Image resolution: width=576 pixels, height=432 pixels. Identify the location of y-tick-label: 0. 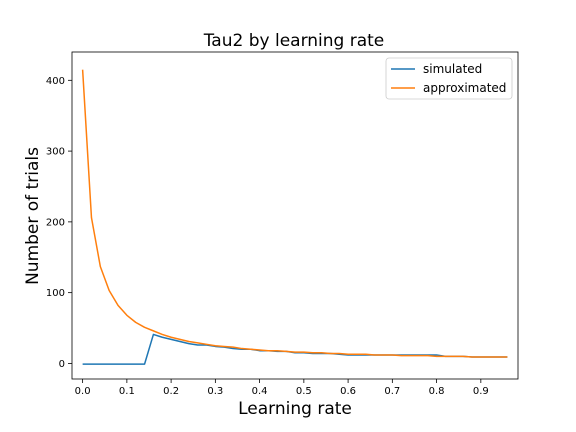
(62, 364).